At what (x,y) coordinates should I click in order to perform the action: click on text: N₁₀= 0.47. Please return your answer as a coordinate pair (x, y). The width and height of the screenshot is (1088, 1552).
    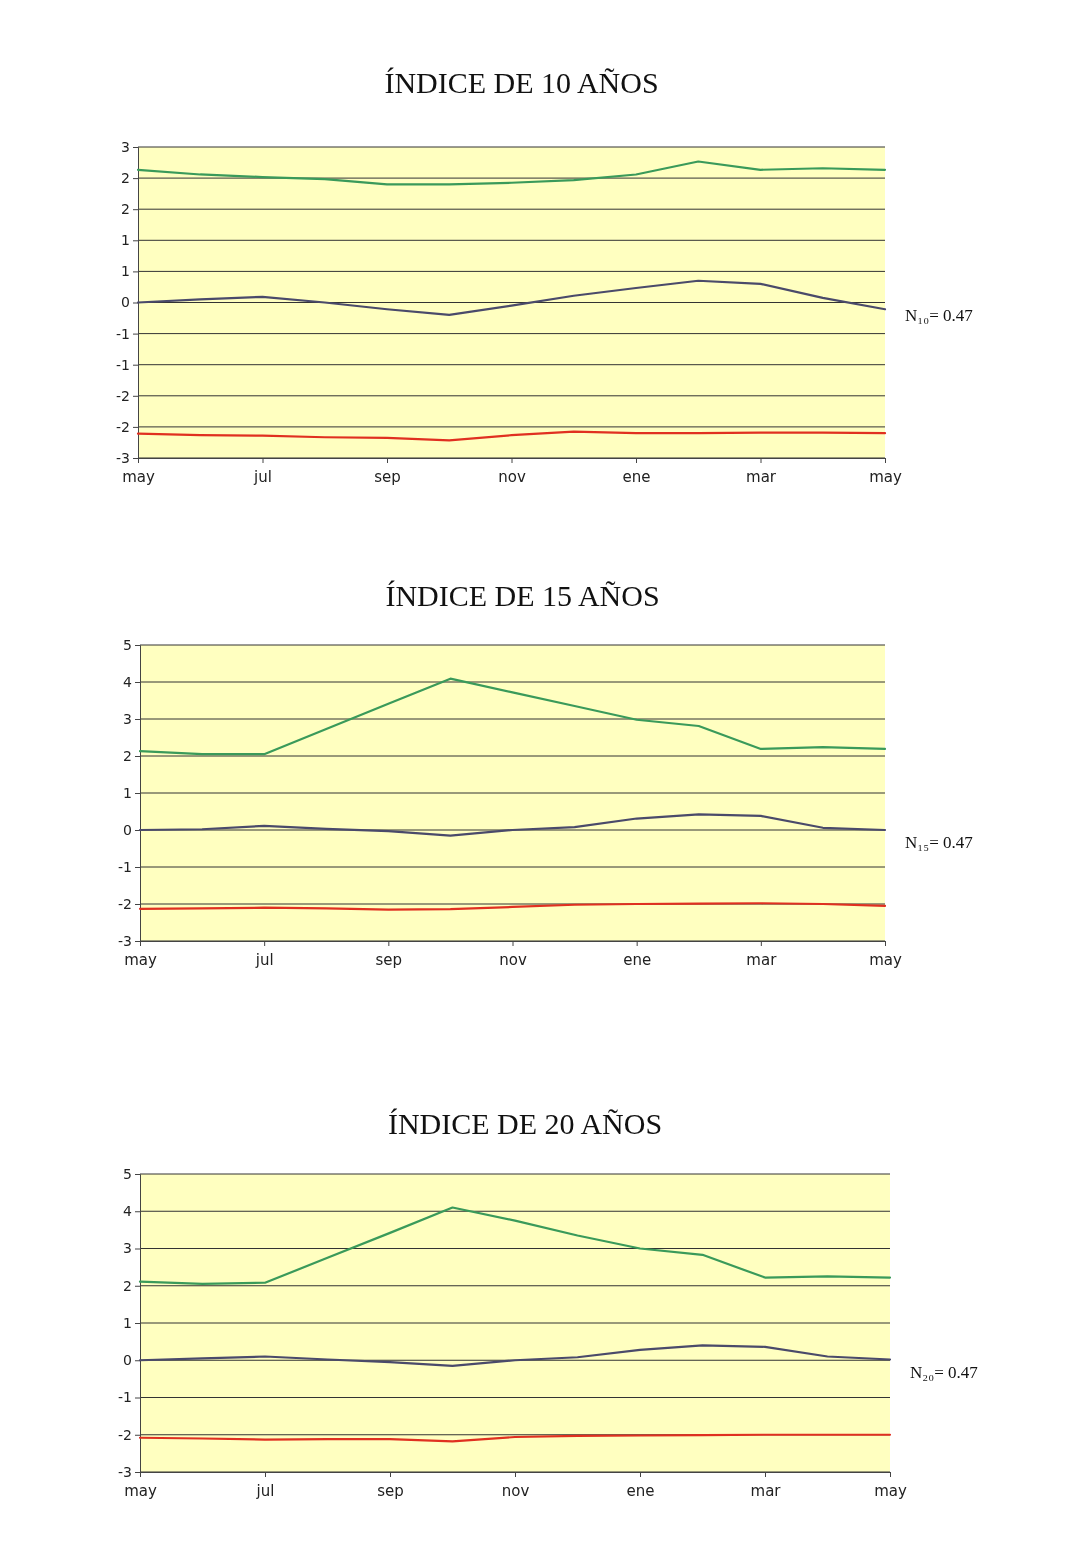
    Looking at the image, I should click on (939, 315).